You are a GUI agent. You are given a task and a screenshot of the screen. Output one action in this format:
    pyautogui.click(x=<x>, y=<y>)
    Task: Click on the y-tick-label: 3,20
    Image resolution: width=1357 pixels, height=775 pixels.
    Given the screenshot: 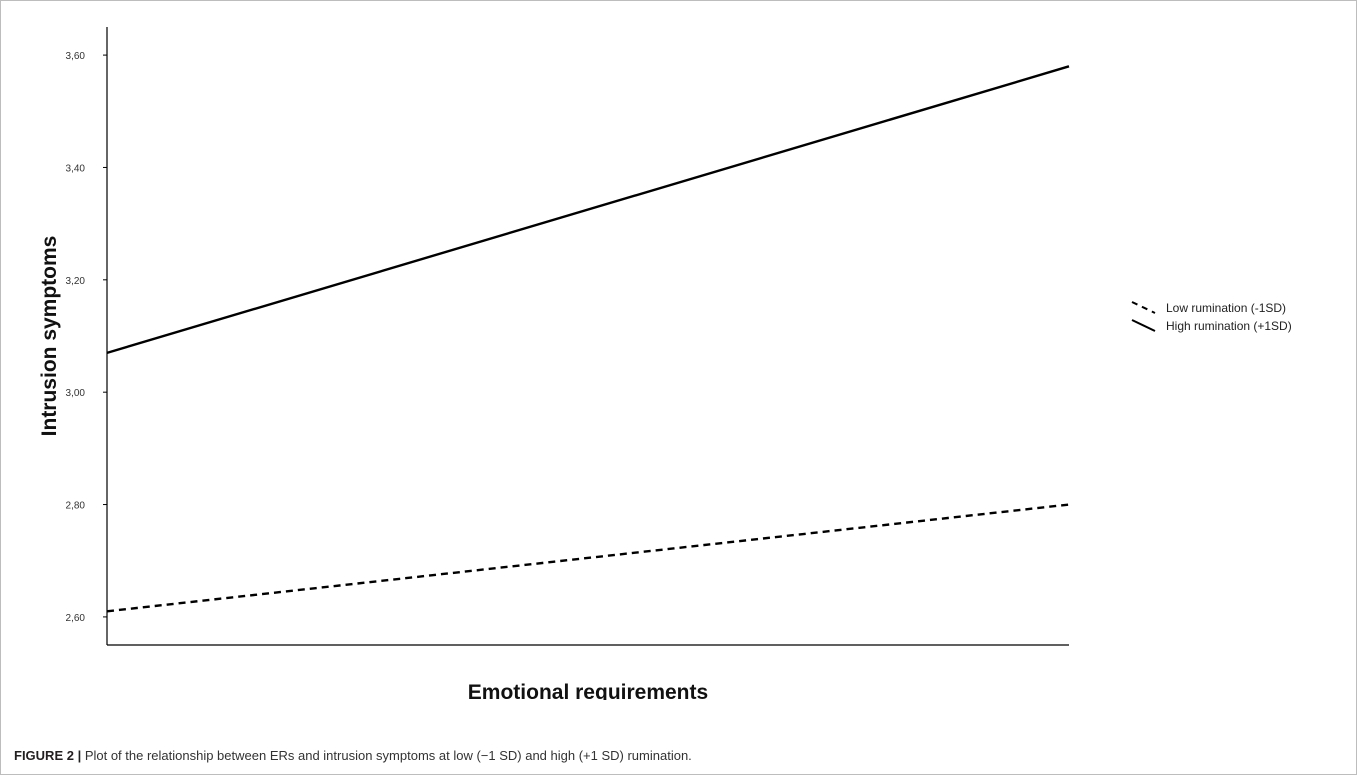 What is the action you would take?
    pyautogui.click(x=76, y=281)
    